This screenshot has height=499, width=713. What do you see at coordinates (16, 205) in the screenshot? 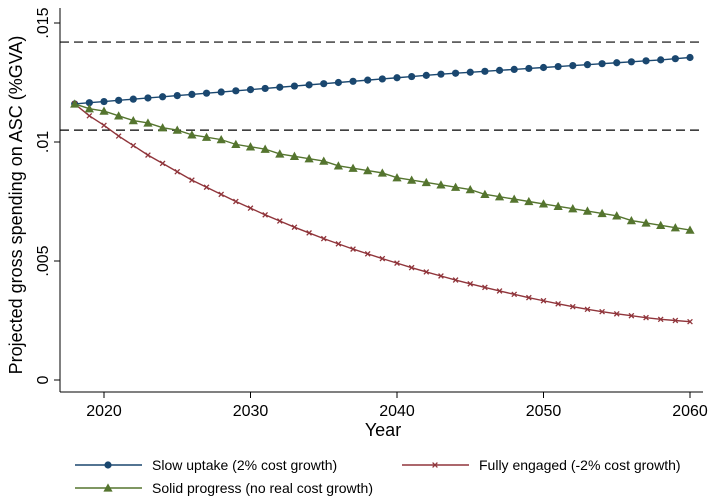
I see `y-axis-title: Projected gross spending on ASC (%GVA)` at bounding box center [16, 205].